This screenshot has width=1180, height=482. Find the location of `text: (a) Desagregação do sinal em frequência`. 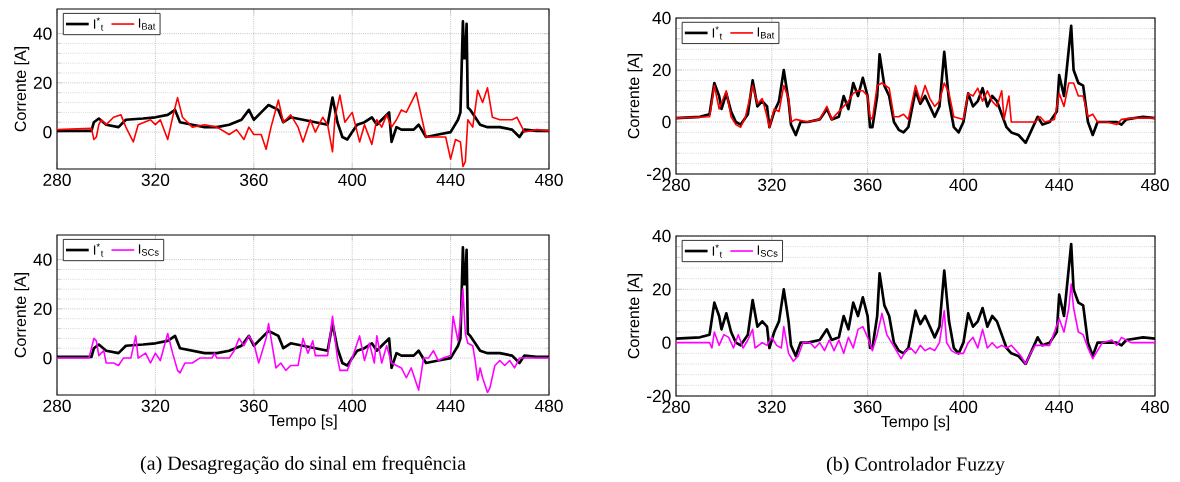

text: (a) Desagregação do sinal em frequência is located at coordinates (303, 465).